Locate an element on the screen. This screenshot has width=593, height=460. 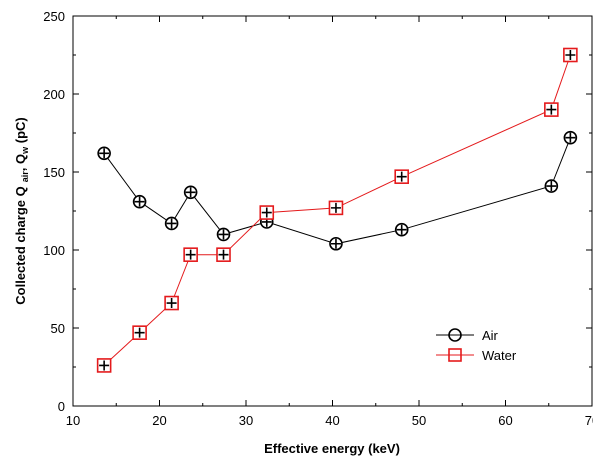
y-axis-title-unit: (pC) is located at coordinates (20, 132).